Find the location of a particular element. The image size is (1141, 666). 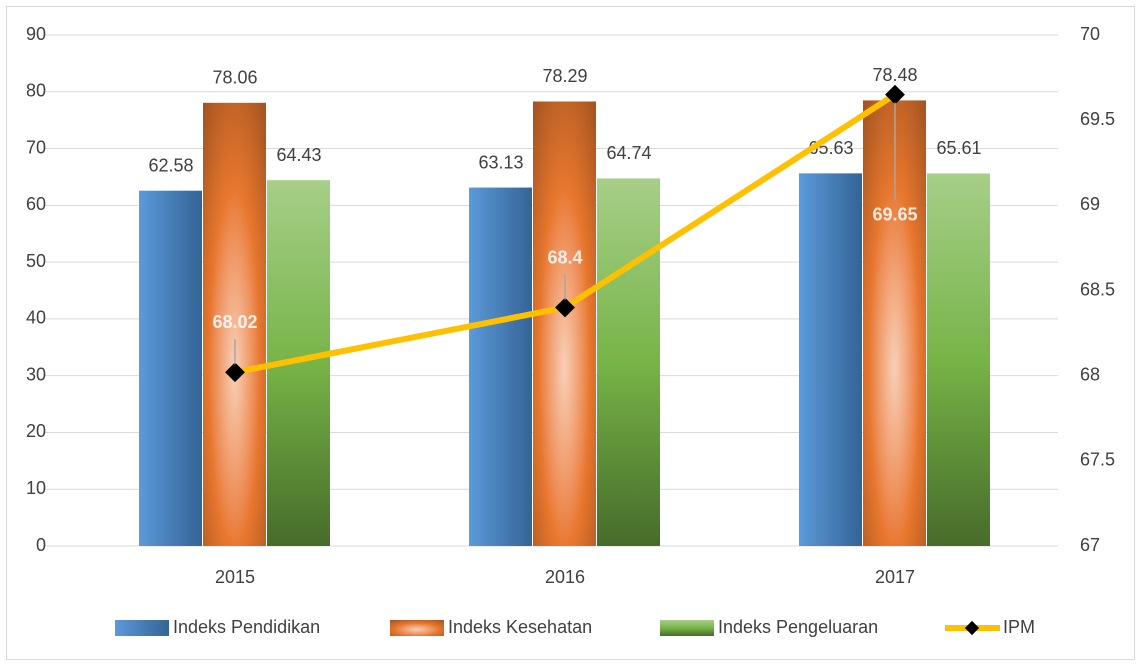

y-tick-label: 60 is located at coordinates (36, 204).